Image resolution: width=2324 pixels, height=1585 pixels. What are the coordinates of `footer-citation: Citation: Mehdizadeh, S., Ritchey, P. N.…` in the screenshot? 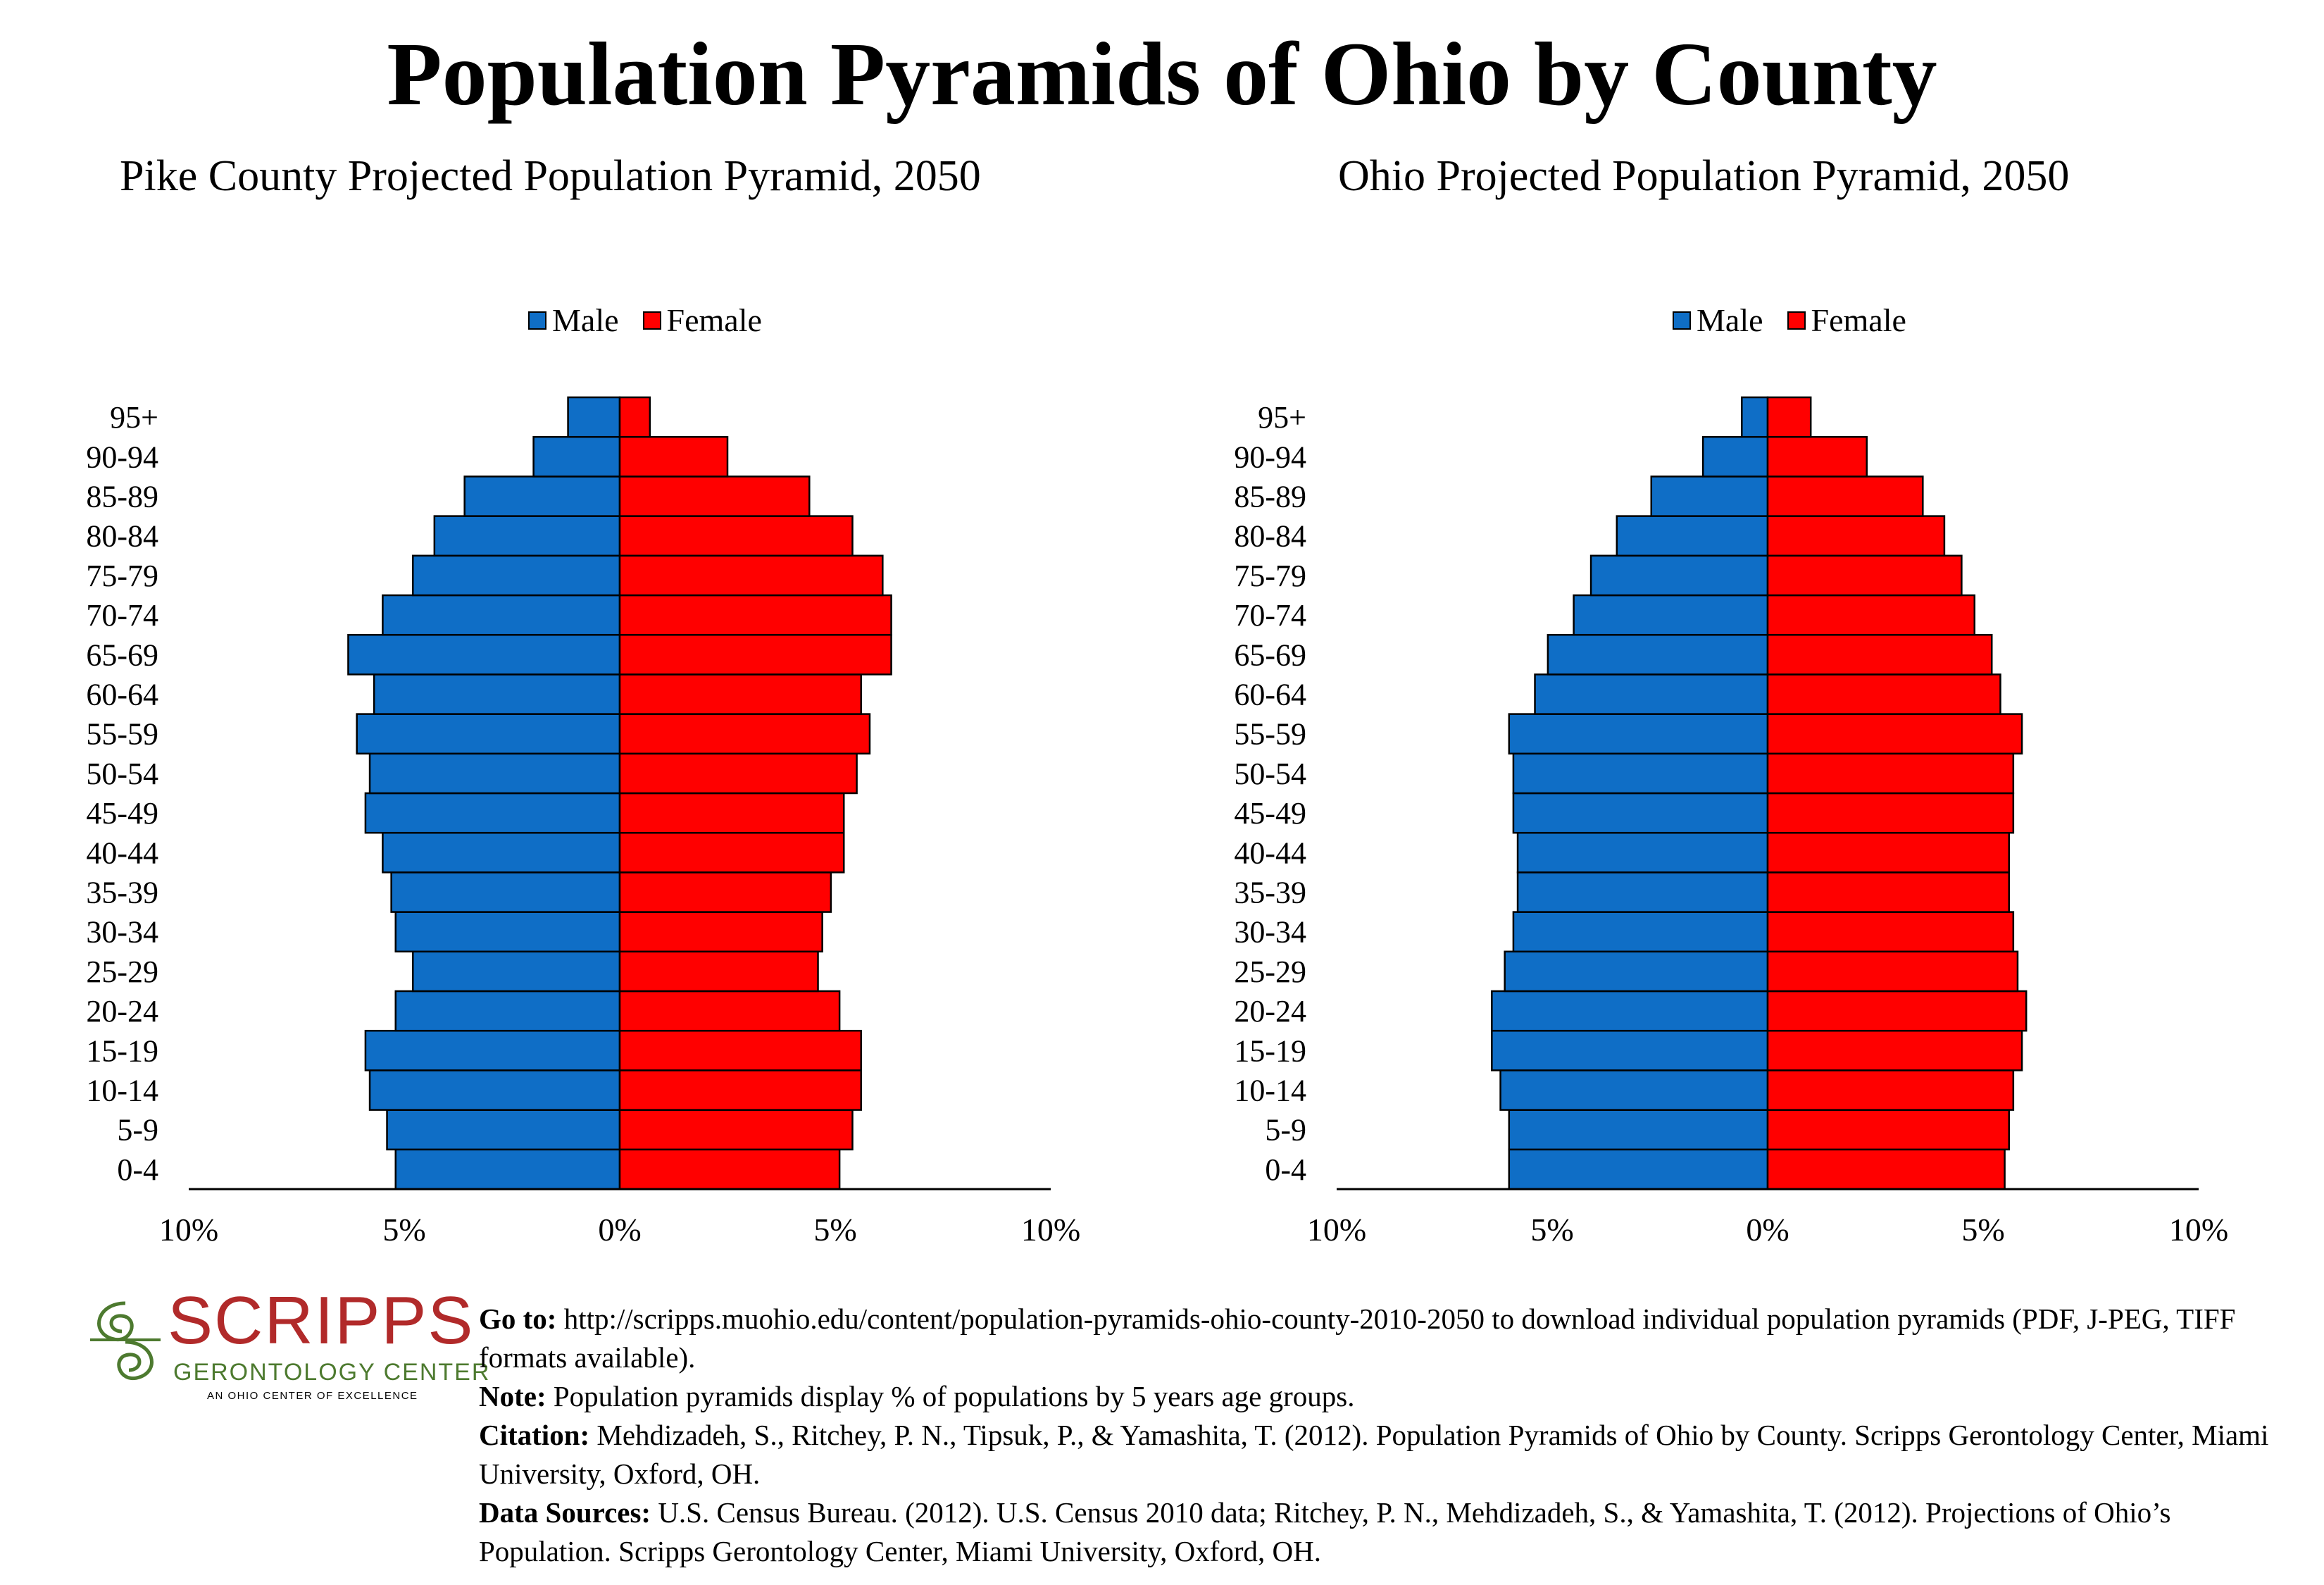 It's located at (1374, 1454).